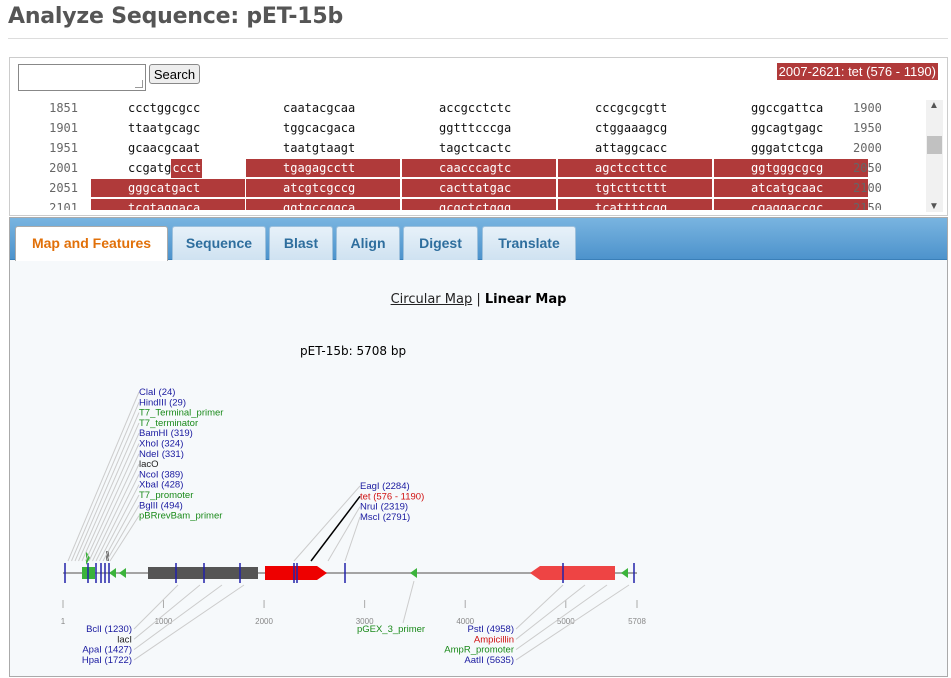 This screenshot has height=678, width=951. I want to click on feature-label: Ampicillin, so click(494, 639).